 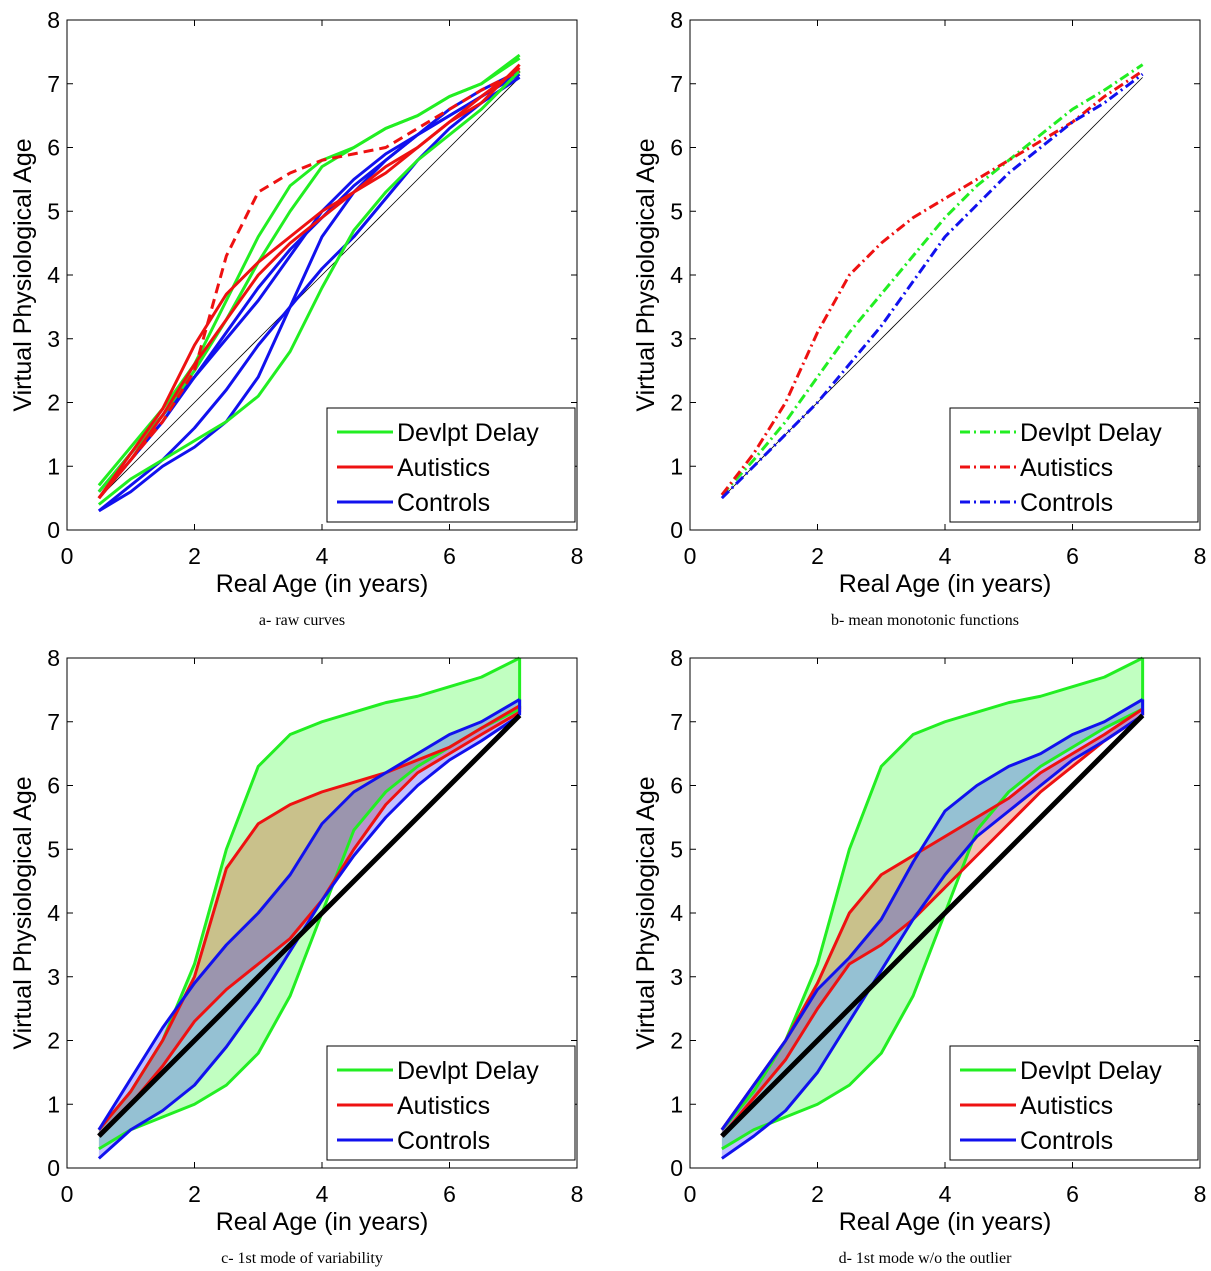 What do you see at coordinates (925, 620) in the screenshot?
I see `caption: b- mean monotonic functions` at bounding box center [925, 620].